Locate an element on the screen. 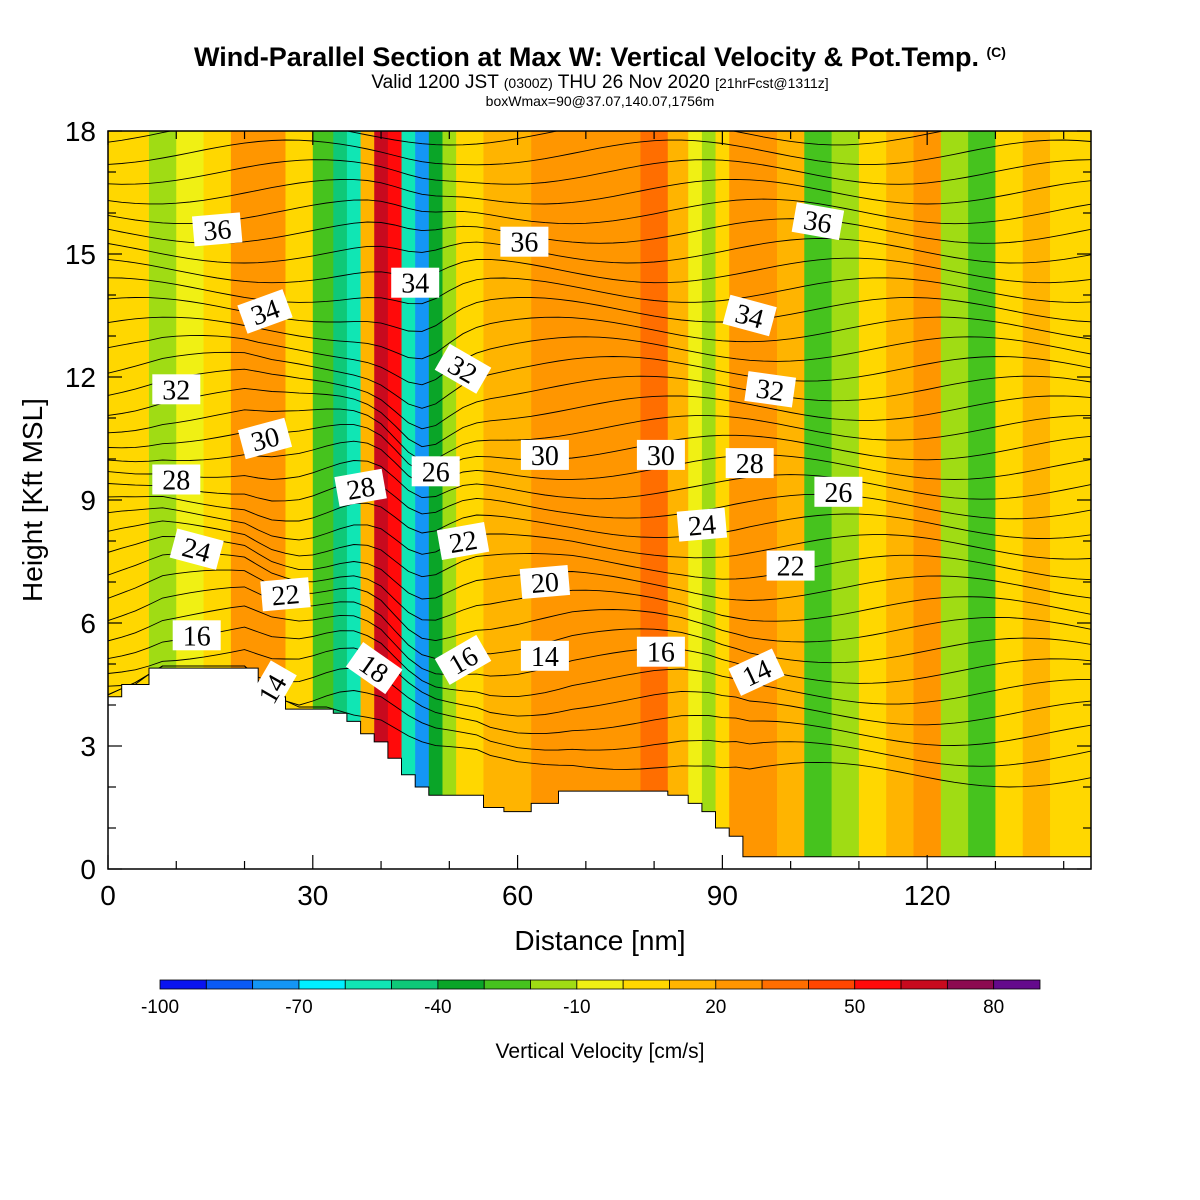 This screenshot has width=1200, height=1200. theta-label-text: 36 is located at coordinates (217, 230).